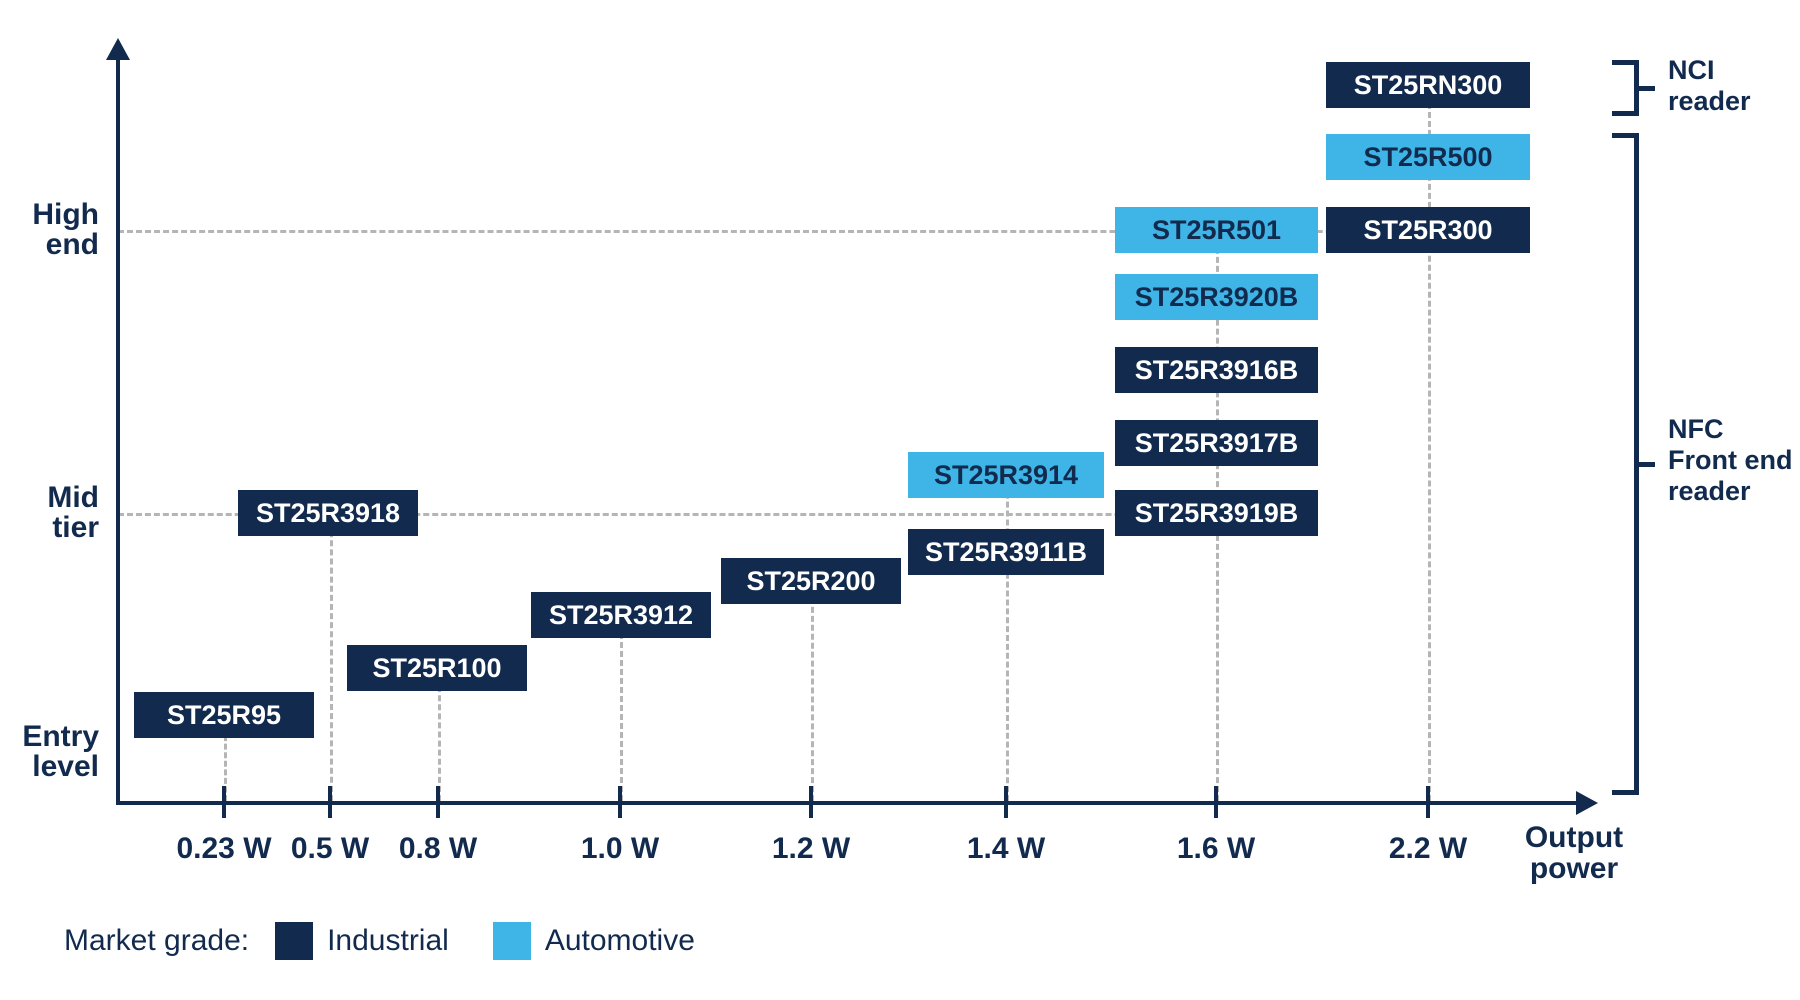 The width and height of the screenshot is (1800, 1000). What do you see at coordinates (1216, 443) in the screenshot?
I see `product-box-st25r3917b: ST25R3917B` at bounding box center [1216, 443].